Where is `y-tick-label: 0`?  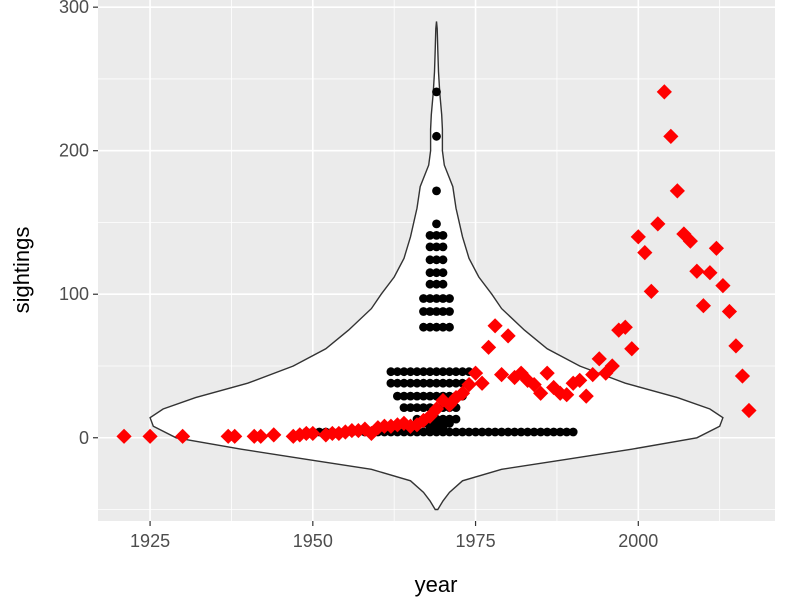 y-tick-label: 0 is located at coordinates (84, 438).